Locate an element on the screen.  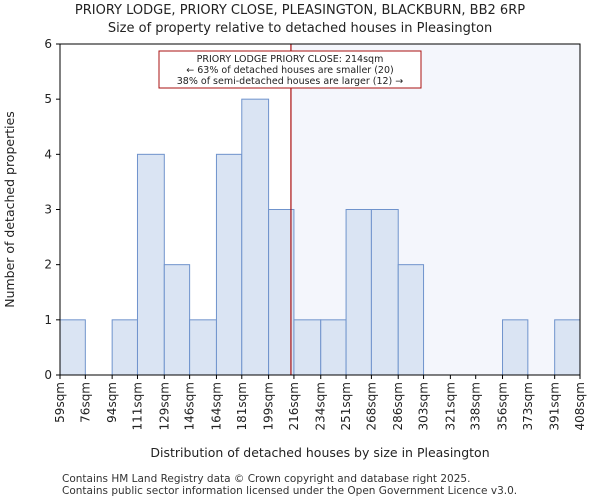
x-tick-label: 199sqm is located at coordinates (269, 406).